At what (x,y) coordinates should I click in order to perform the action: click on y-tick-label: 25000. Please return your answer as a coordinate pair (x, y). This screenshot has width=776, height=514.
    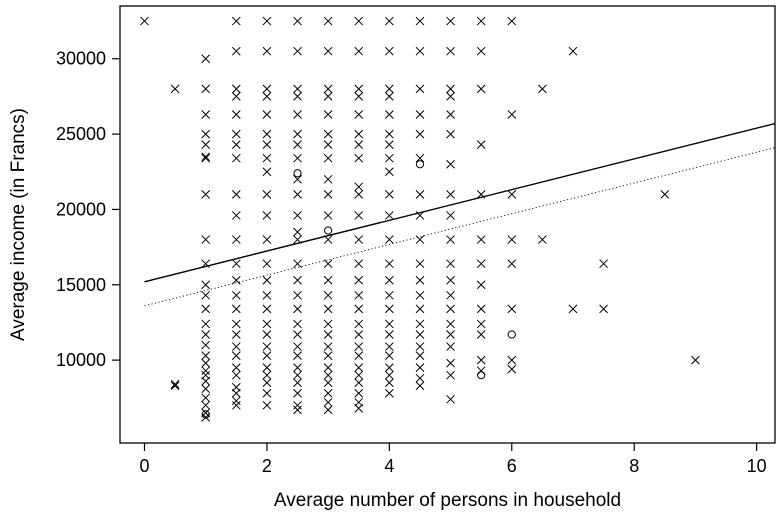
    Looking at the image, I should click on (81, 134).